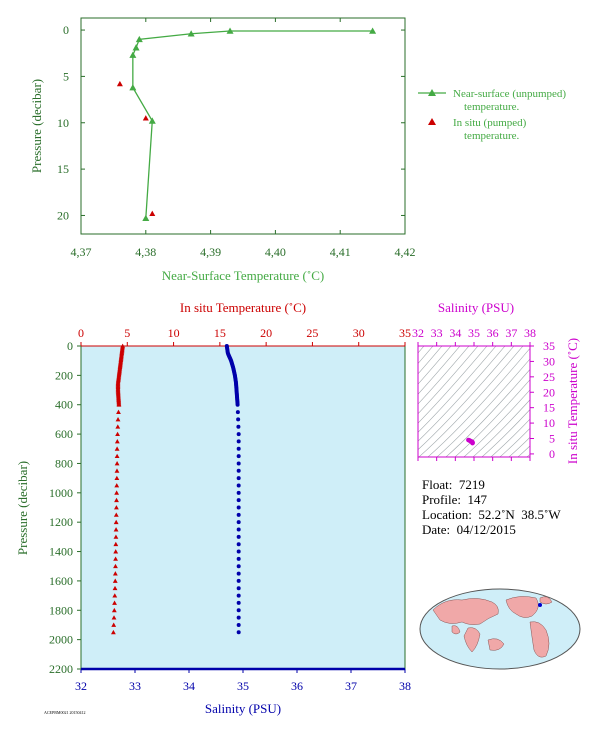  What do you see at coordinates (210, 252) in the screenshot?
I see `top-x-tick-label: 4,39` at bounding box center [210, 252].